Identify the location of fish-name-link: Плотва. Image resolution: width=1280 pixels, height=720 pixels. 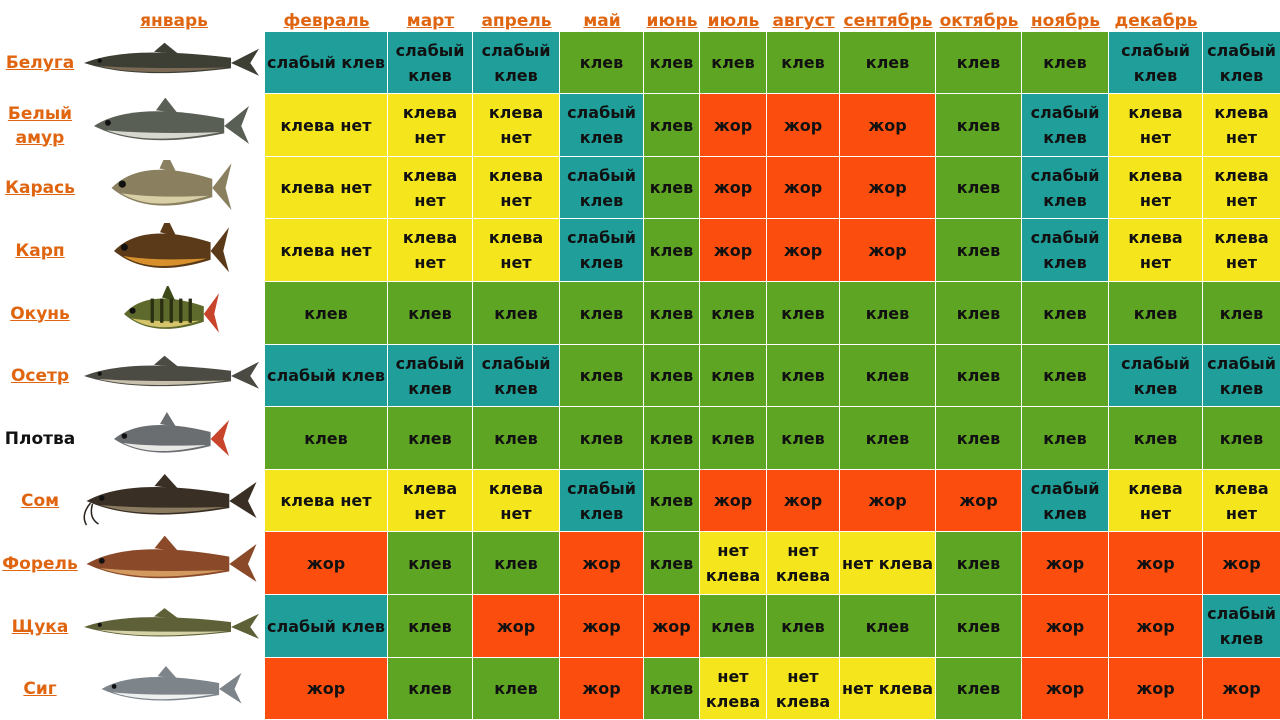
(40, 438).